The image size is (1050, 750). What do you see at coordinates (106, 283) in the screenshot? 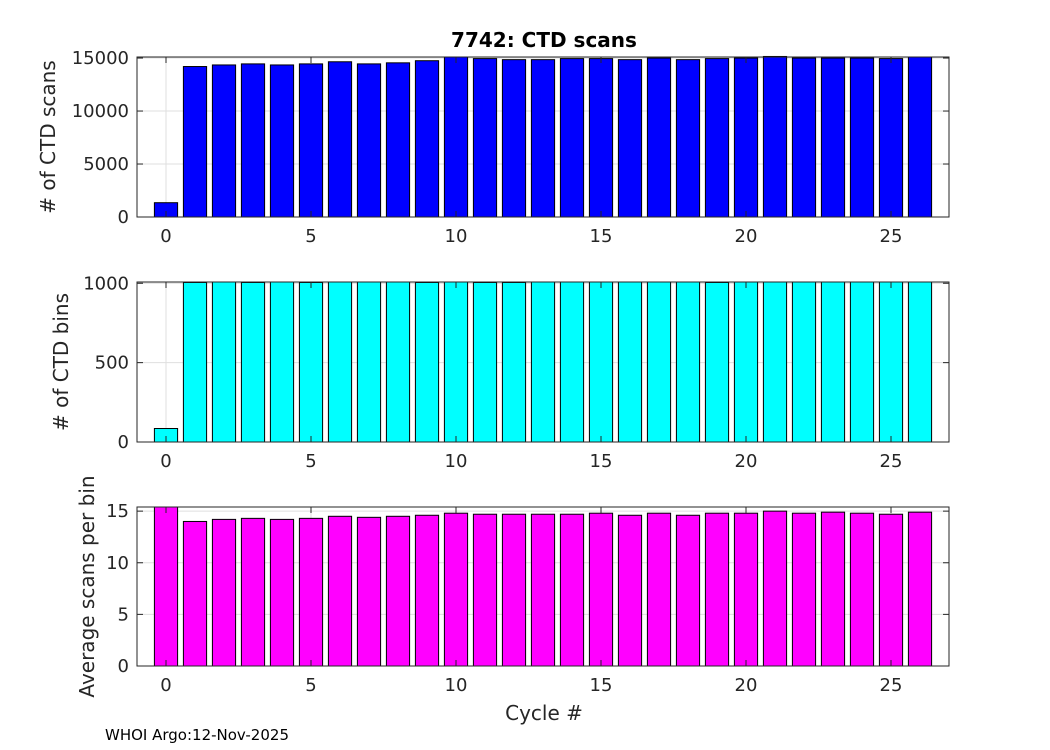
I see `y-tick-label: 1000` at bounding box center [106, 283].